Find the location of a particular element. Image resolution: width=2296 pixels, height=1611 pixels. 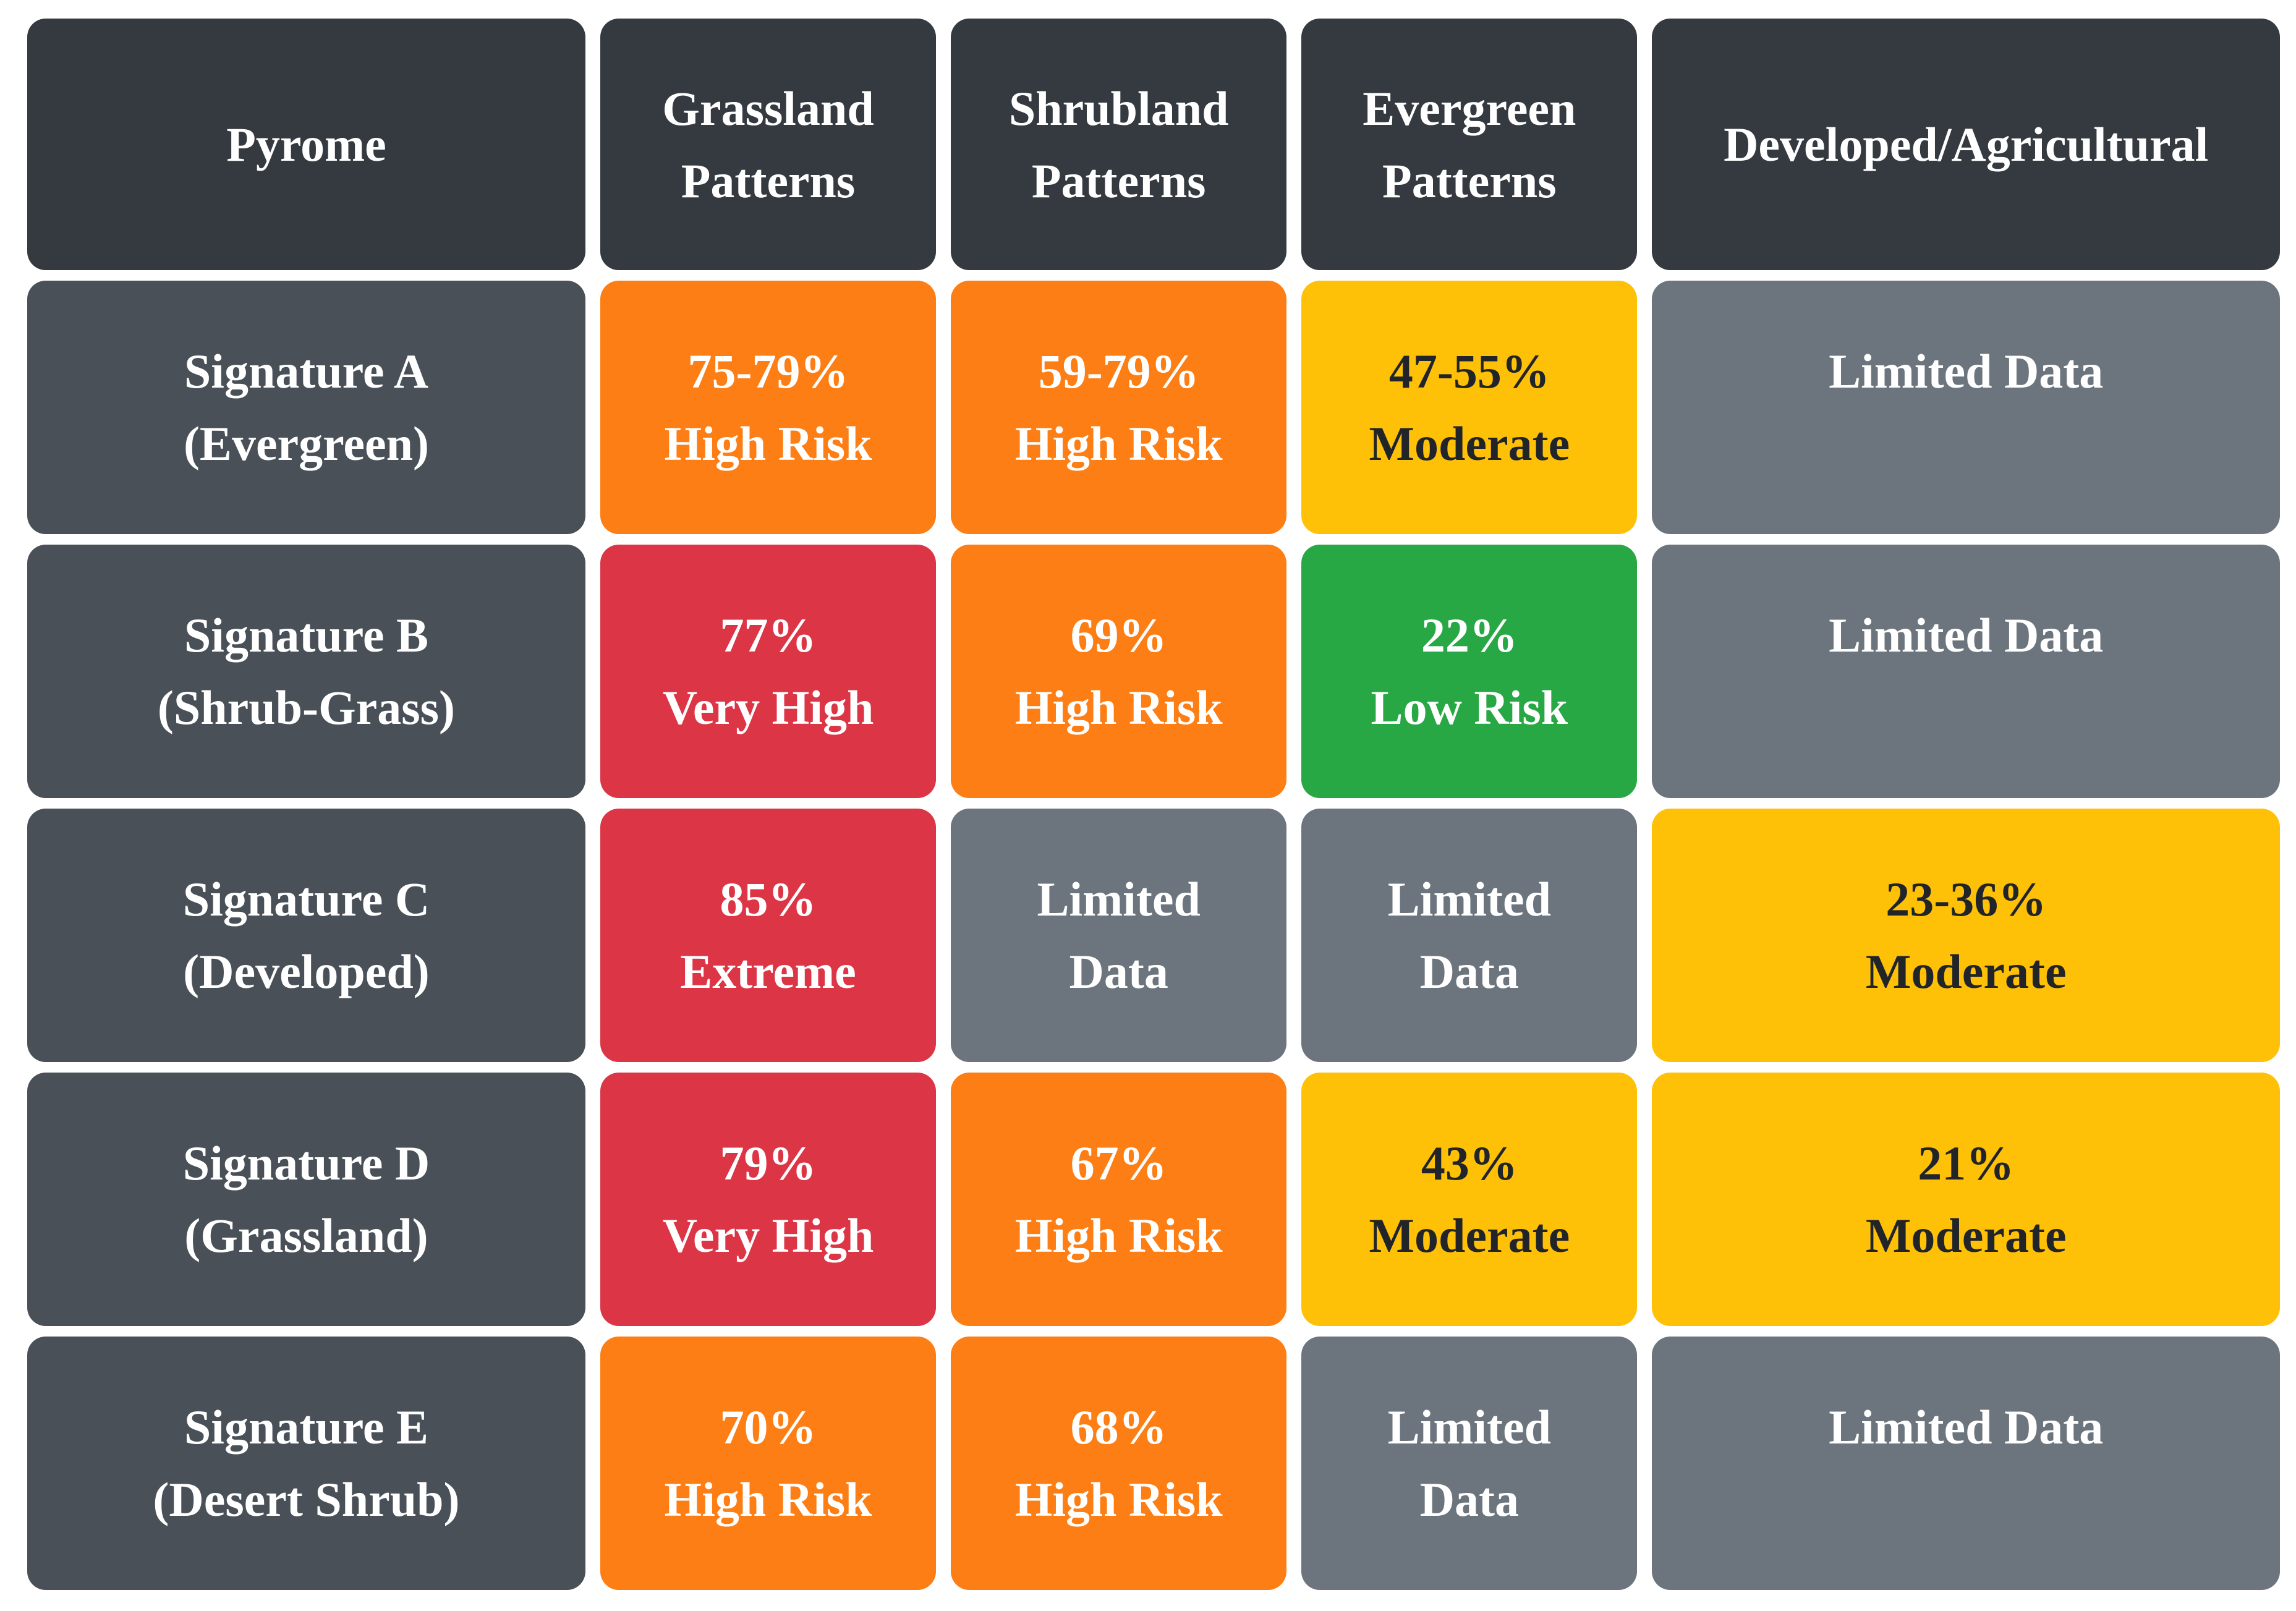

header-cell-pyrome: Pyrome is located at coordinates (306, 144).